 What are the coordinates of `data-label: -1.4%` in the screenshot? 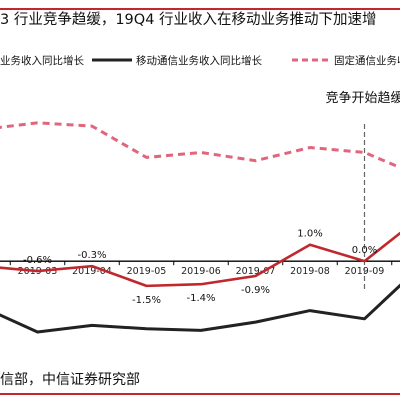 It's located at (200, 298).